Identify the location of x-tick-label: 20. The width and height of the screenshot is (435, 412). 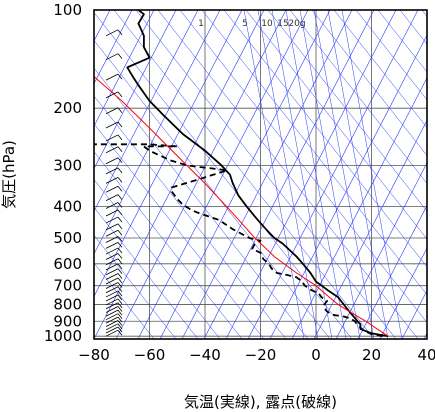
(371, 355).